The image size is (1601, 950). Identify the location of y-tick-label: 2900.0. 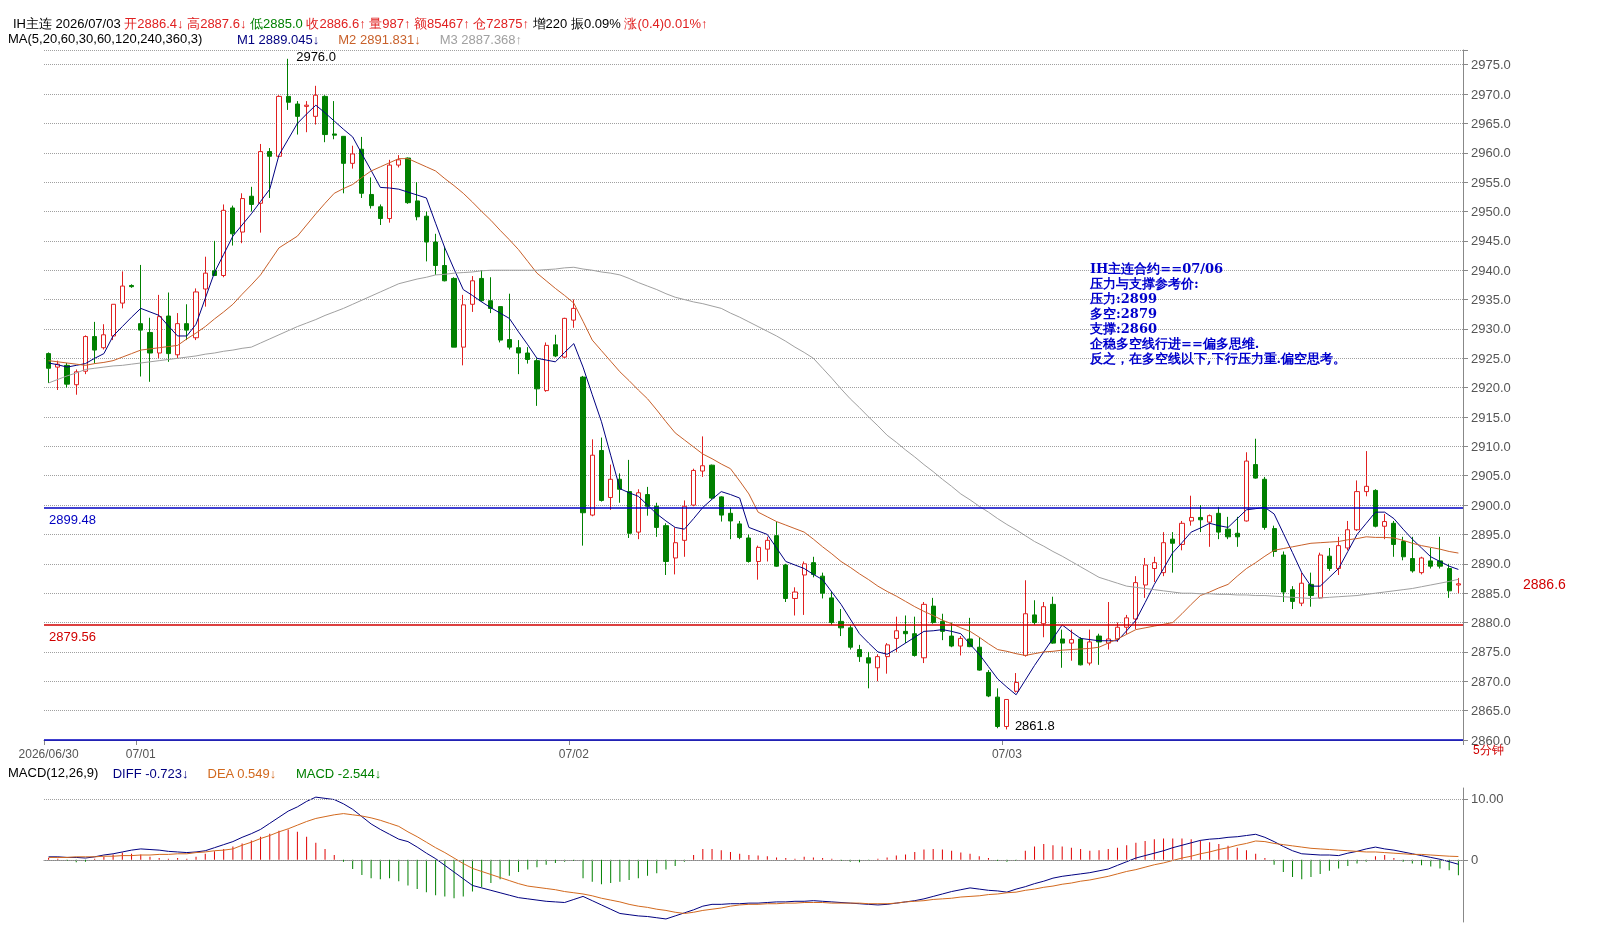
(1491, 505).